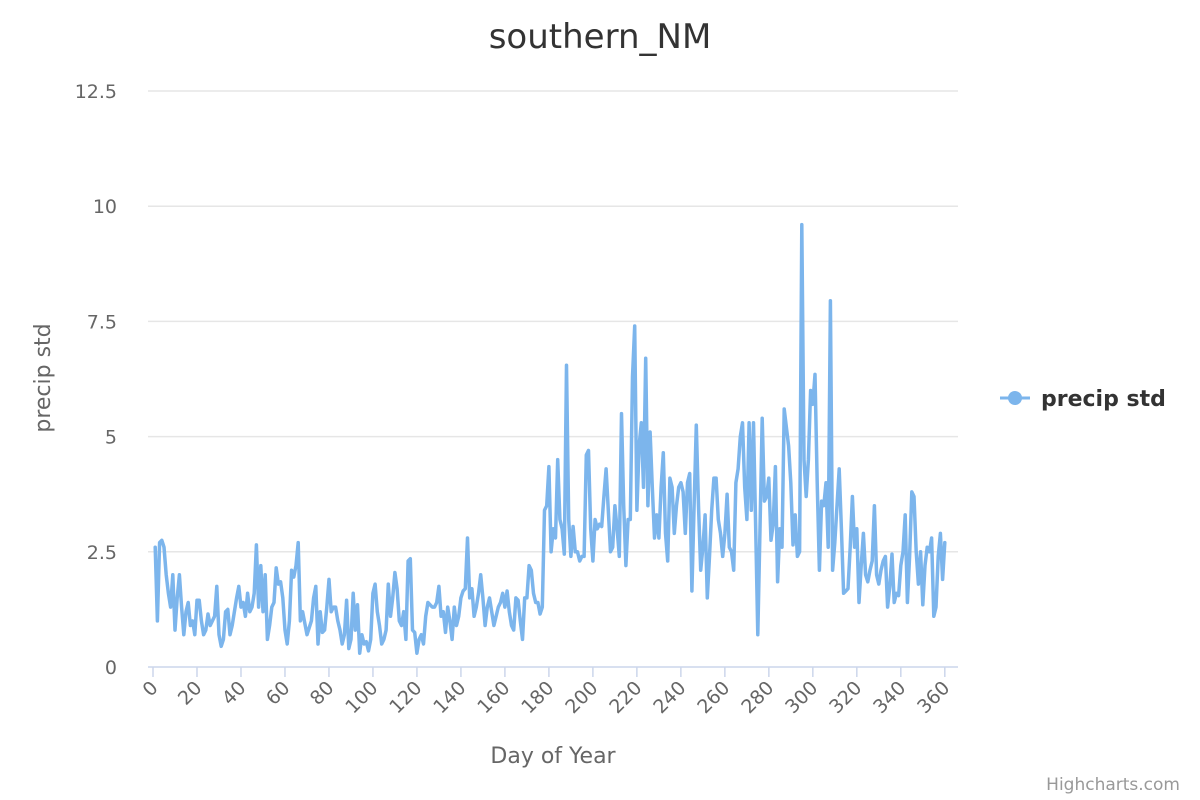 Image resolution: width=1200 pixels, height=800 pixels. I want to click on x-tick-label: 240, so click(669, 697).